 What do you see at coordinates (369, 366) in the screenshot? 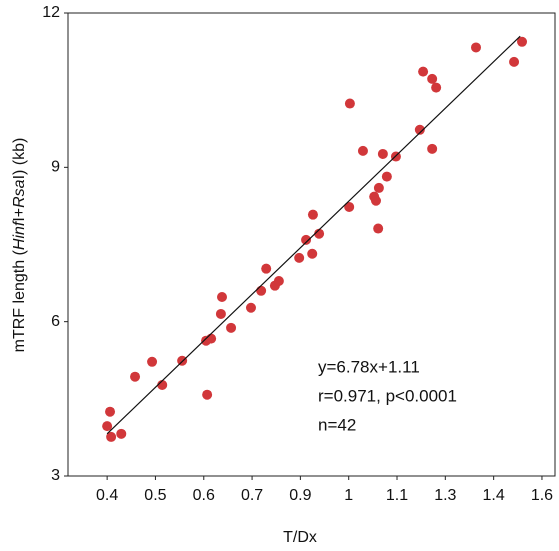
I see `annotation: y=6.78x+1.11` at bounding box center [369, 366].